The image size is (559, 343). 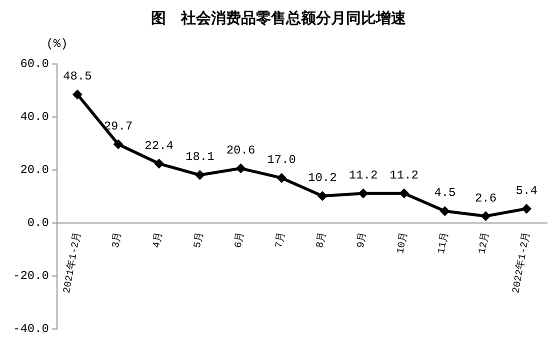 I want to click on x-tick-label: 6月, so click(x=240, y=240).